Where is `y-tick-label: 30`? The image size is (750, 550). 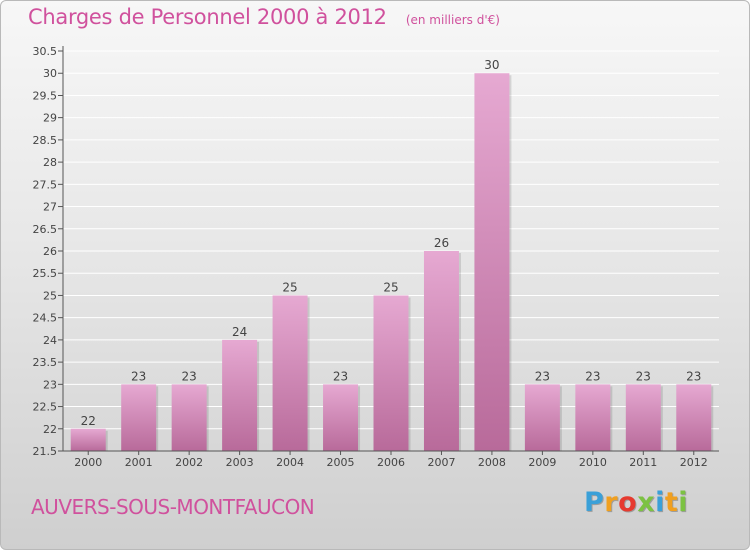
y-tick-label: 30 is located at coordinates (50, 73).